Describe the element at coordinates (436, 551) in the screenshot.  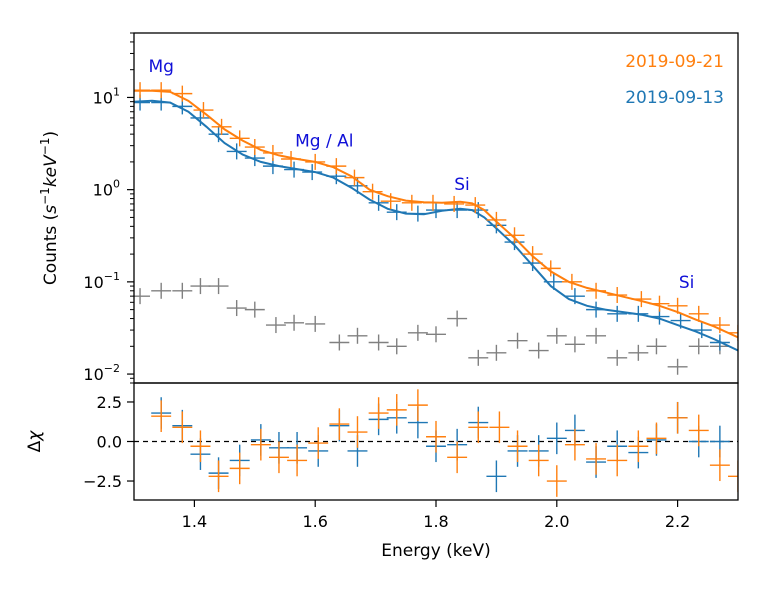
I see `x-axis-label: Energy (keV)` at that location.